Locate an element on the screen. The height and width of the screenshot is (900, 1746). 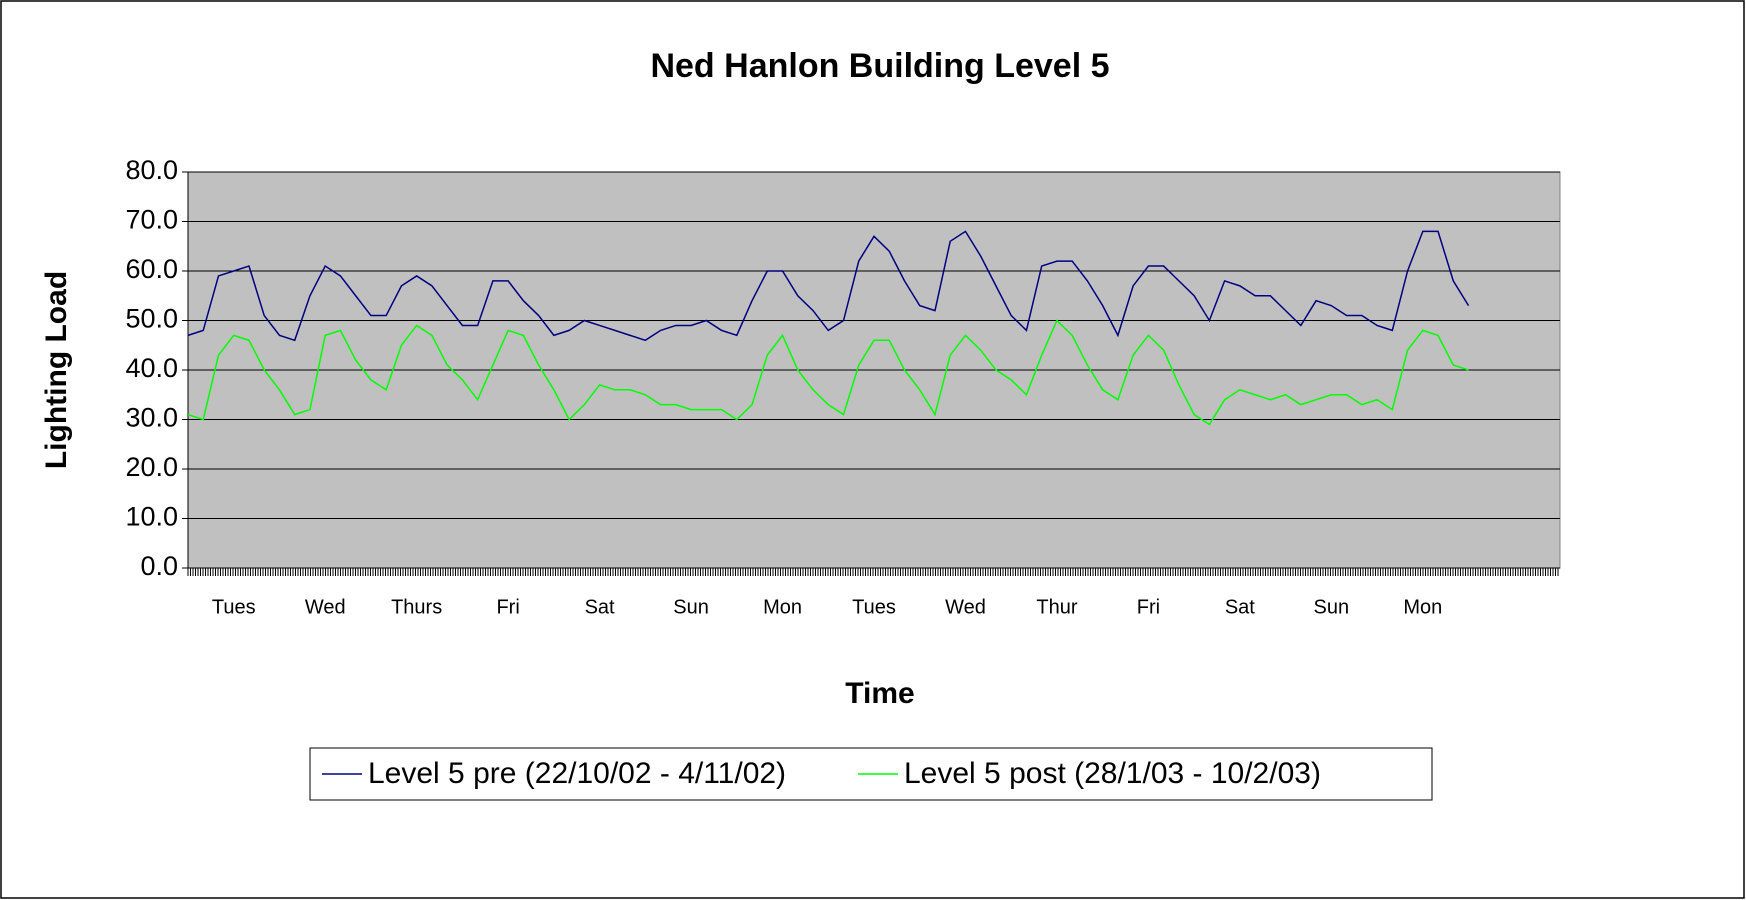
y-tick-label: 0.0 is located at coordinates (159, 566).